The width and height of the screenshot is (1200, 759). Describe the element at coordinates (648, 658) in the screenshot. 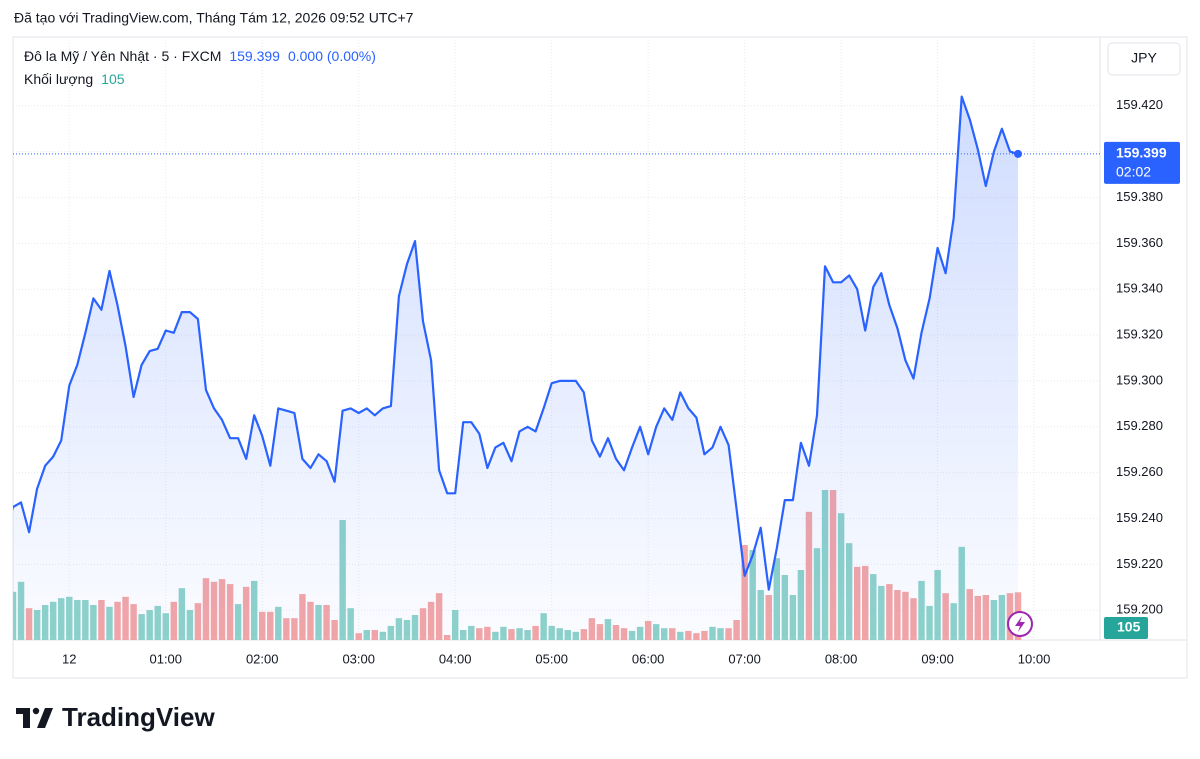

I see `x-tick-label: 06:00` at that location.